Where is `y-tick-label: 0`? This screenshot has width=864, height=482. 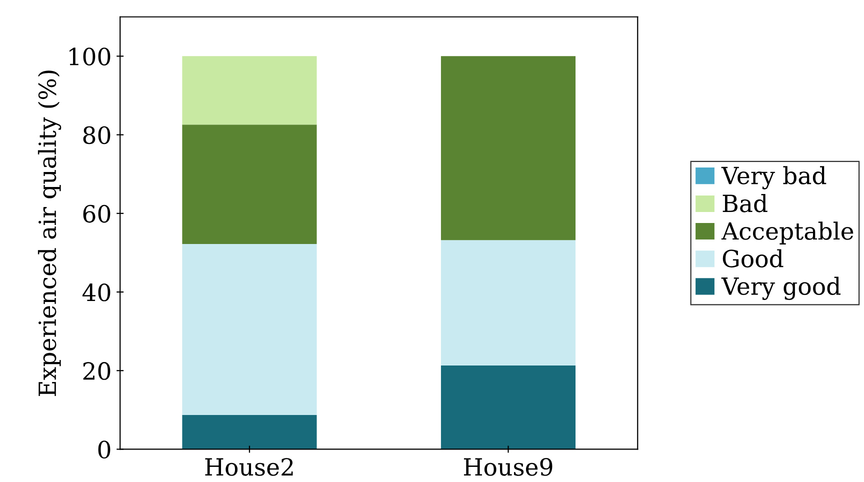
y-tick-label: 0 is located at coordinates (104, 449).